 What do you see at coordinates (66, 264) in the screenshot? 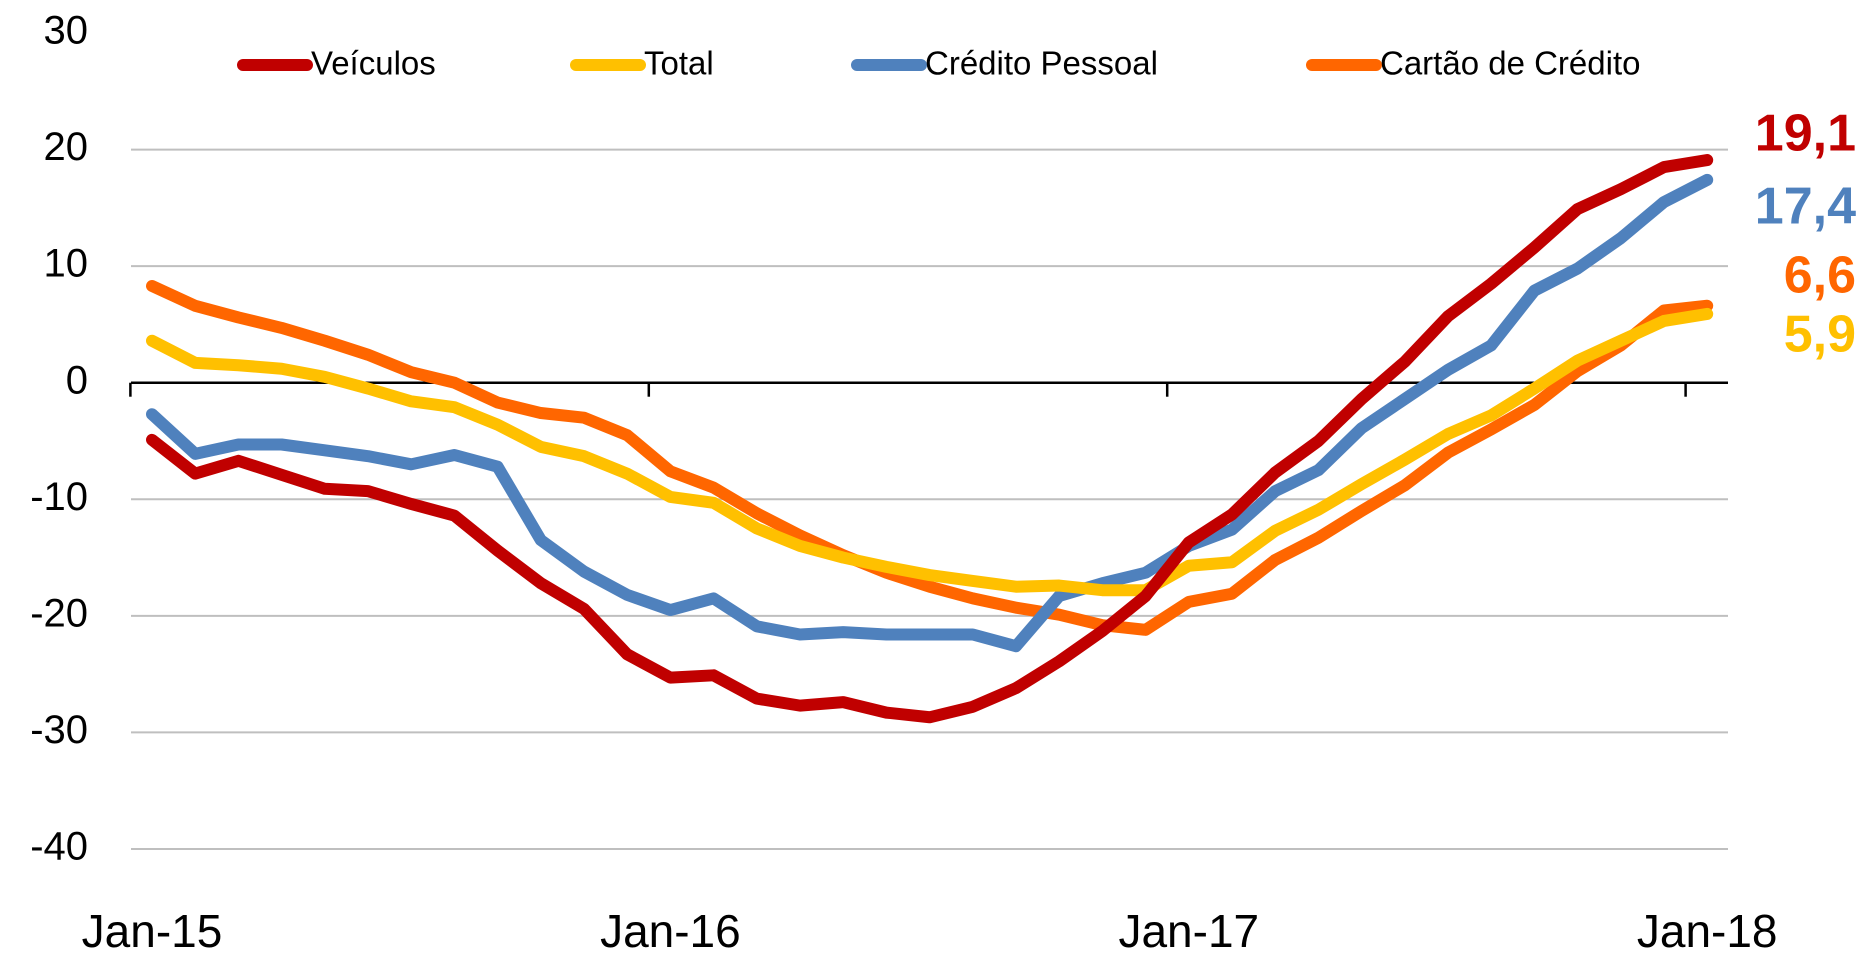
I see `y-tick-label: 10` at bounding box center [66, 264].